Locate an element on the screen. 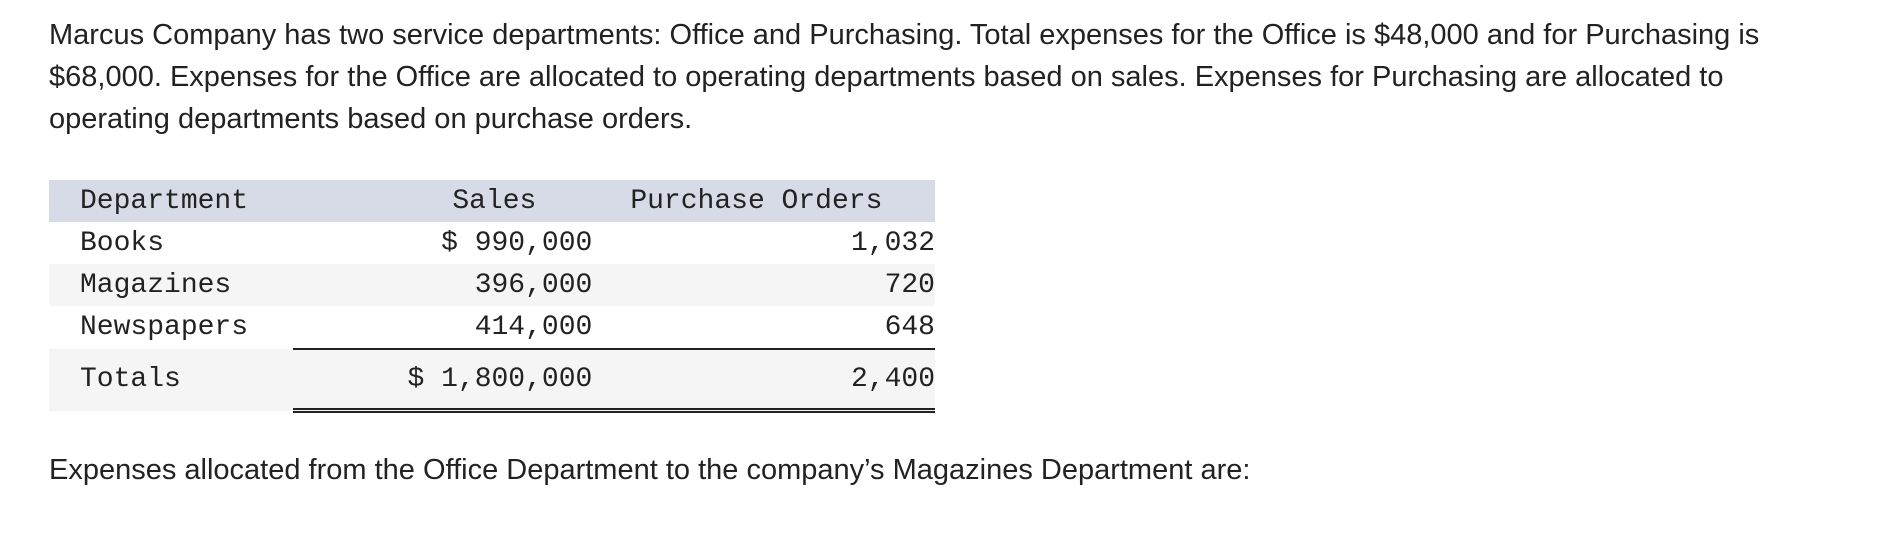 Image resolution: width=1902 pixels, height=534 pixels. header-department: Department is located at coordinates (164, 201).